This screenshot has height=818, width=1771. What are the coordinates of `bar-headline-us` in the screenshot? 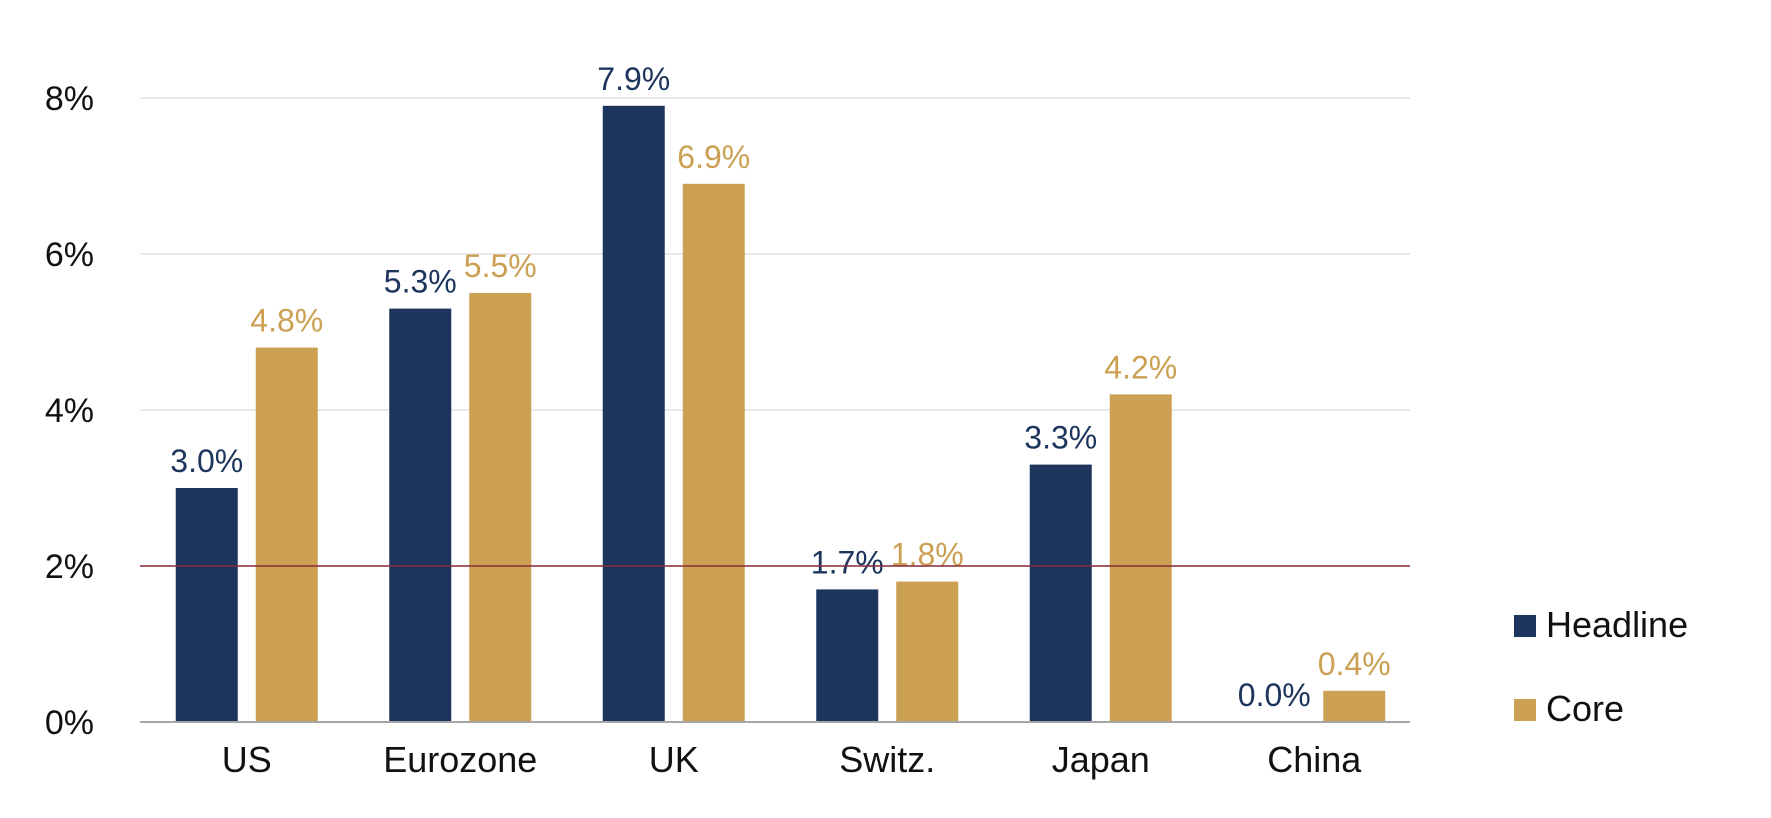 It's located at (206, 605).